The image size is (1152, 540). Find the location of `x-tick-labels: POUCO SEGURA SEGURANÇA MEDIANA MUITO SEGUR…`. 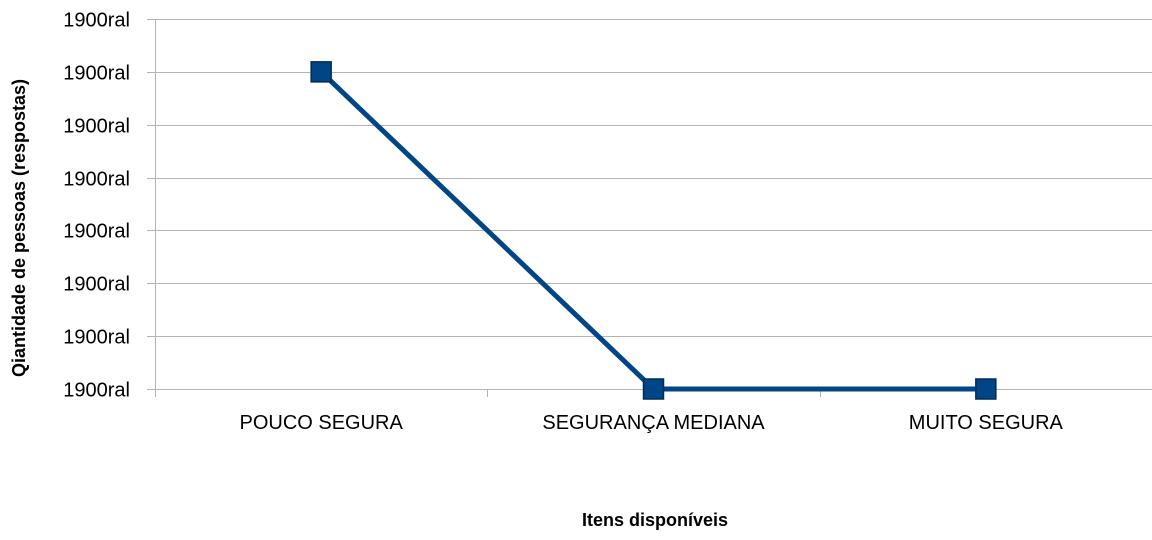

x-tick-labels: POUCO SEGURA SEGURANÇA MEDIANA MUITO SEGUR… is located at coordinates (651, 423).